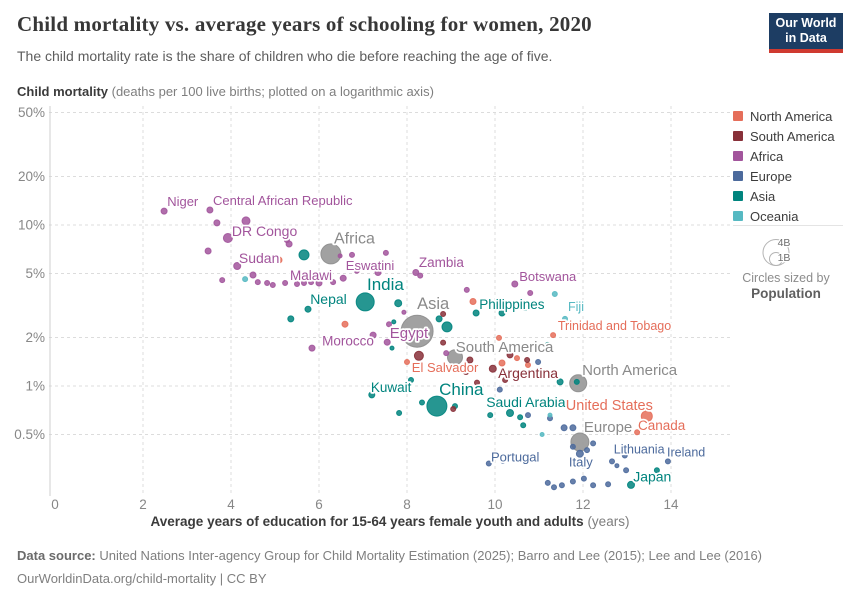 The width and height of the screenshot is (850, 600). I want to click on owid-logo: Our World in Data, so click(806, 33).